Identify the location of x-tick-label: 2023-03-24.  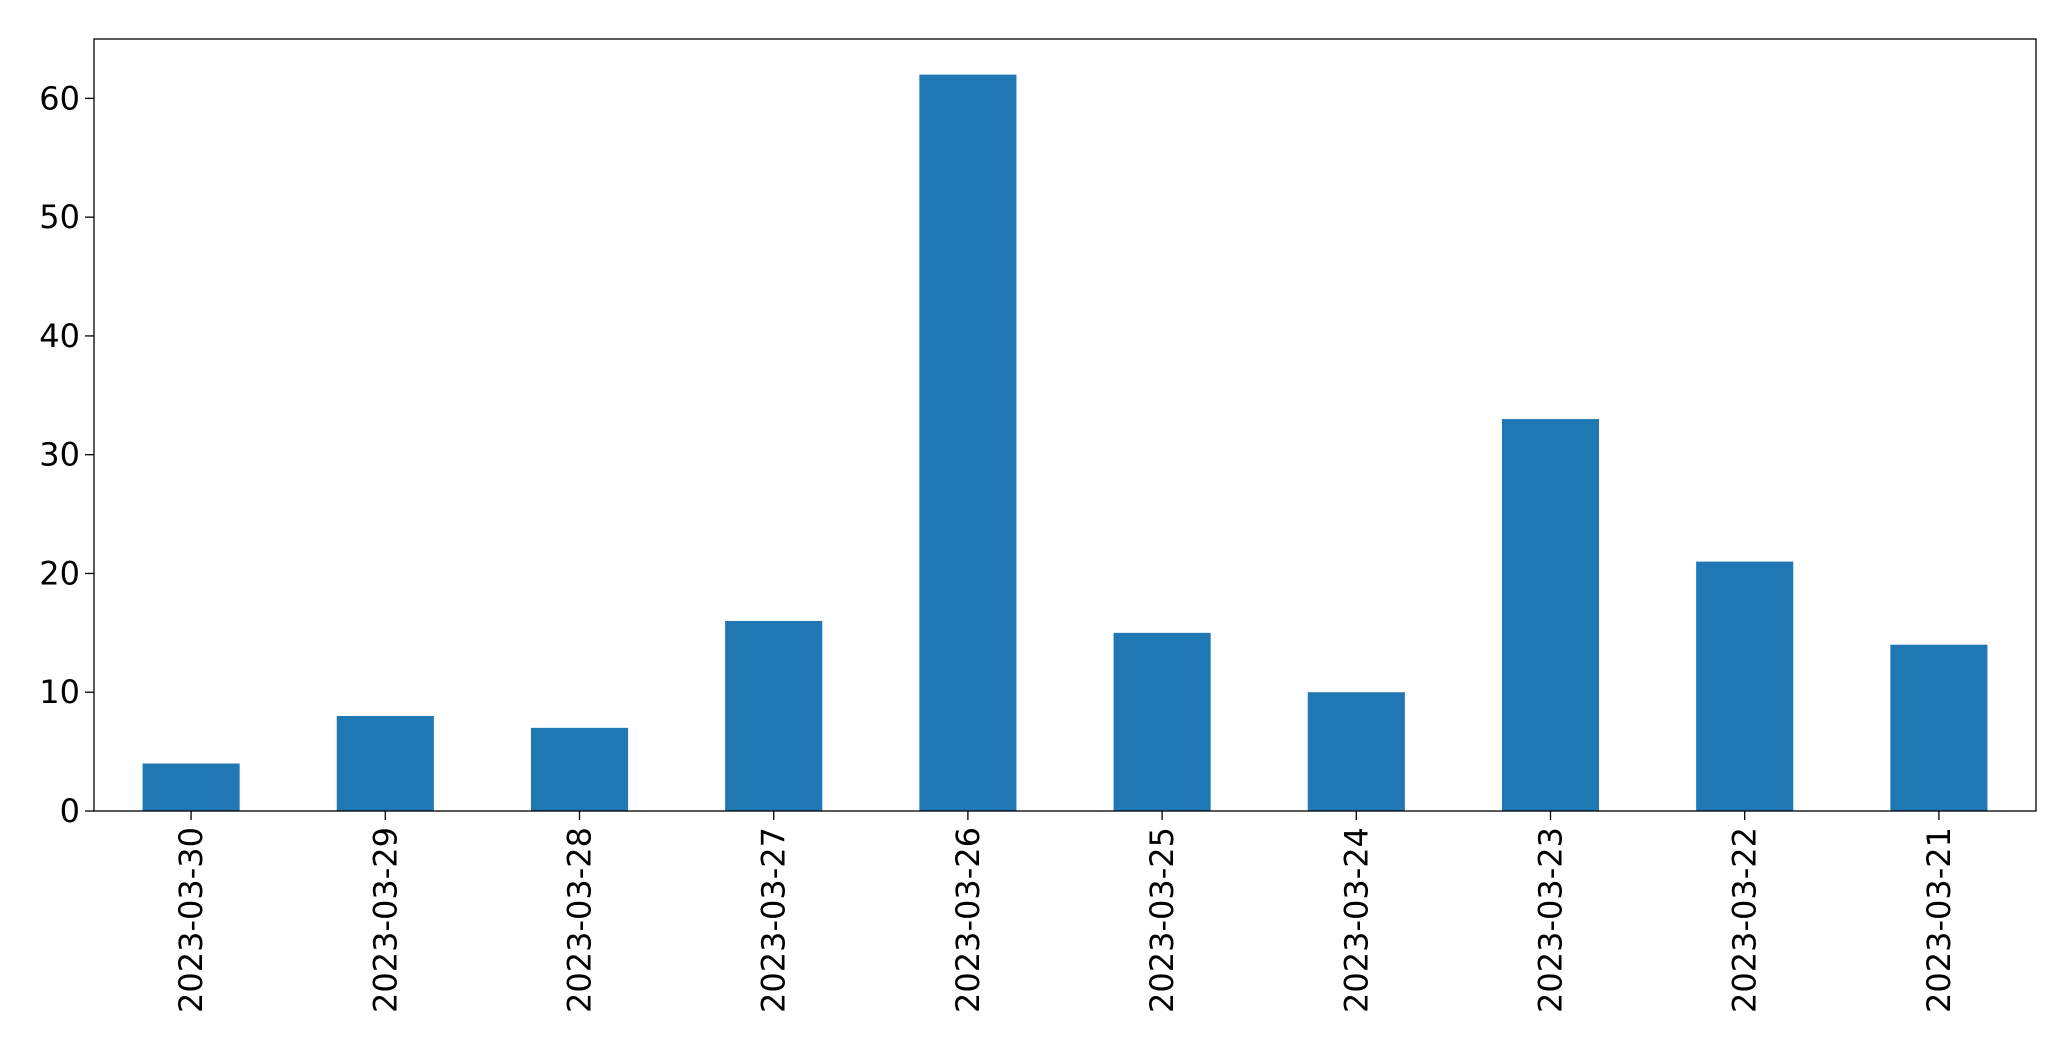
(1356, 920).